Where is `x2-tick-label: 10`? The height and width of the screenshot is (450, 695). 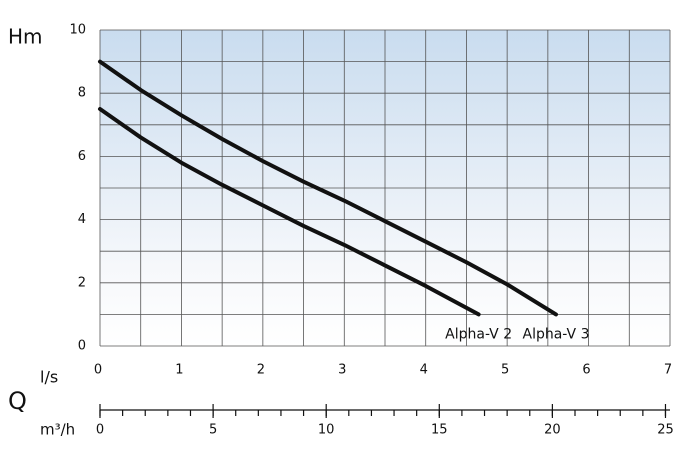
x2-tick-label: 10 is located at coordinates (326, 430).